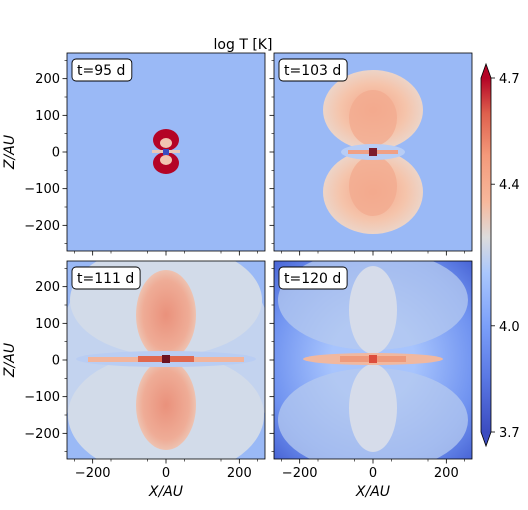  I want to click on colorbar-tick-label: 3.7, so click(509, 433).